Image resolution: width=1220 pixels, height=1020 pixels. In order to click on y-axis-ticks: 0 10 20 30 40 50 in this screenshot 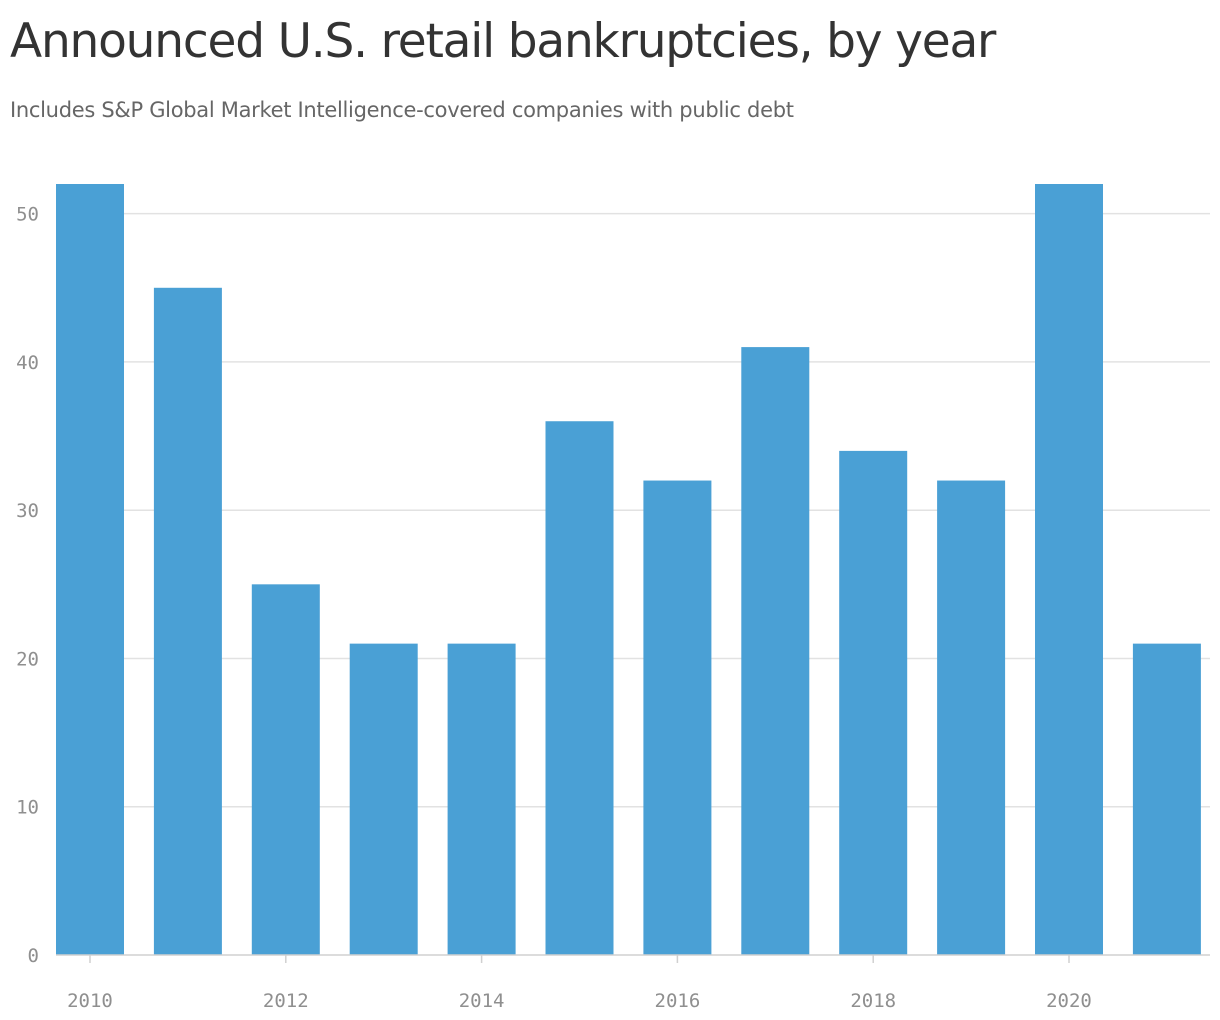, I will do `click(27, 585)`.